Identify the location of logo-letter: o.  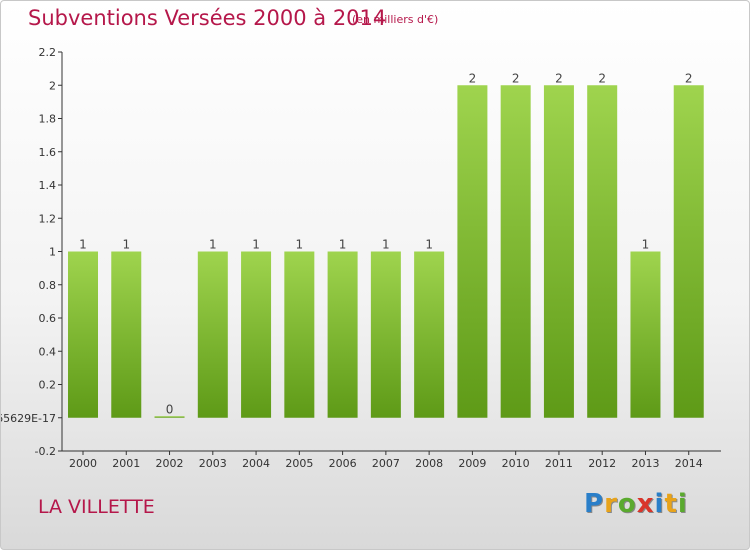
(627, 504).